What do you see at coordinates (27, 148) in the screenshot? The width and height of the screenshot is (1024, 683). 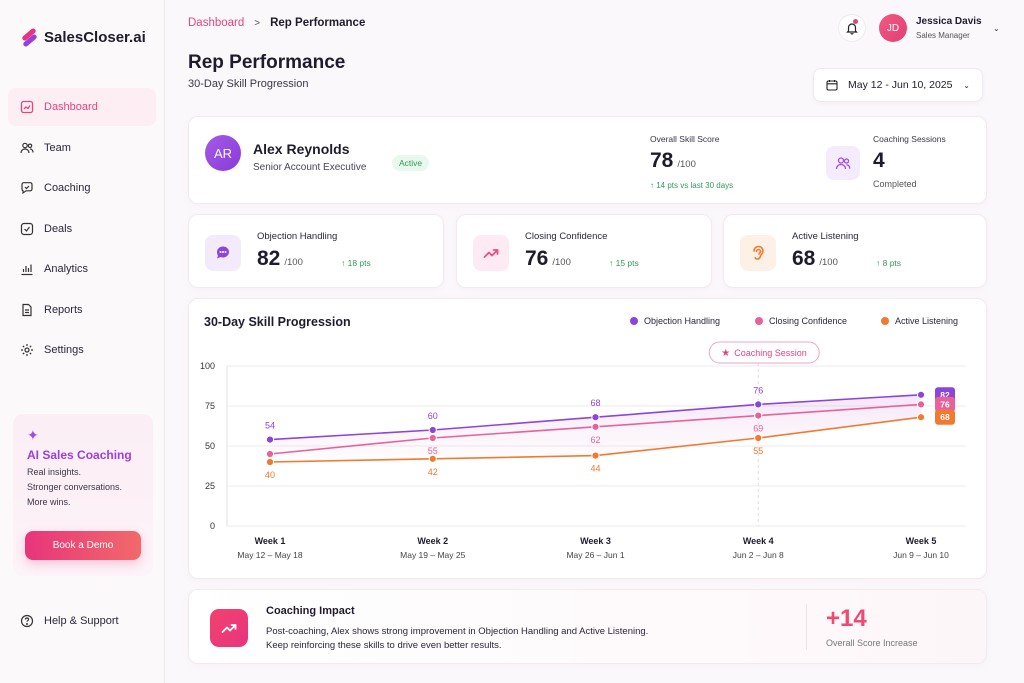 I see `team-icon` at bounding box center [27, 148].